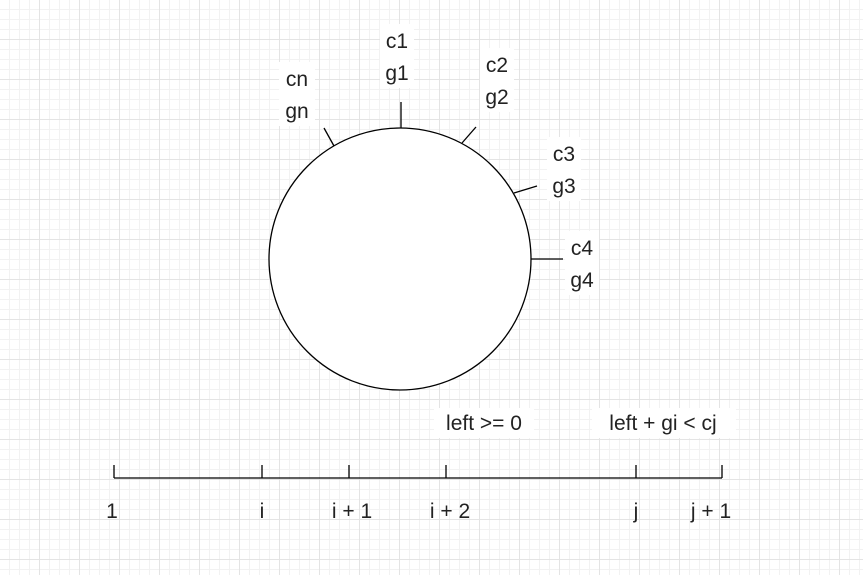  I want to click on station-c-label: c4, so click(582, 248).